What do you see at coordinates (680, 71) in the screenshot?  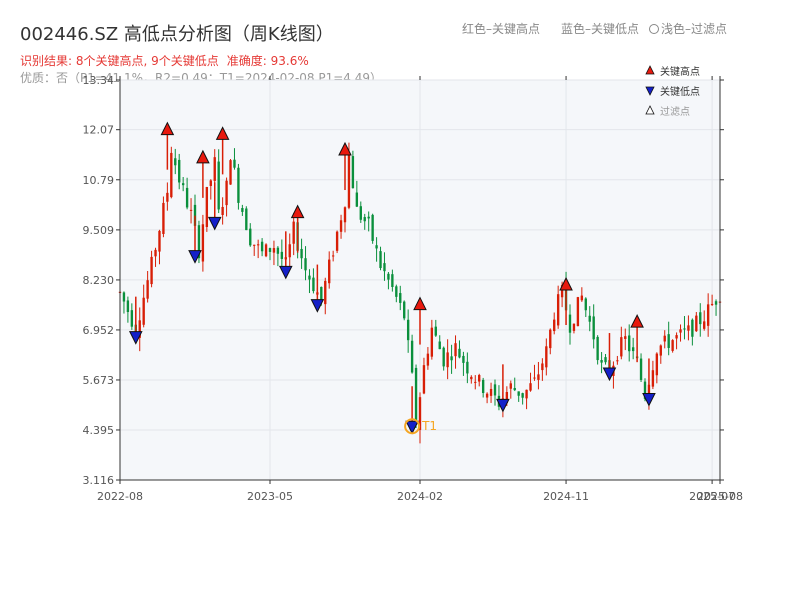 I see `legend-high-label: 关键高点` at bounding box center [680, 71].